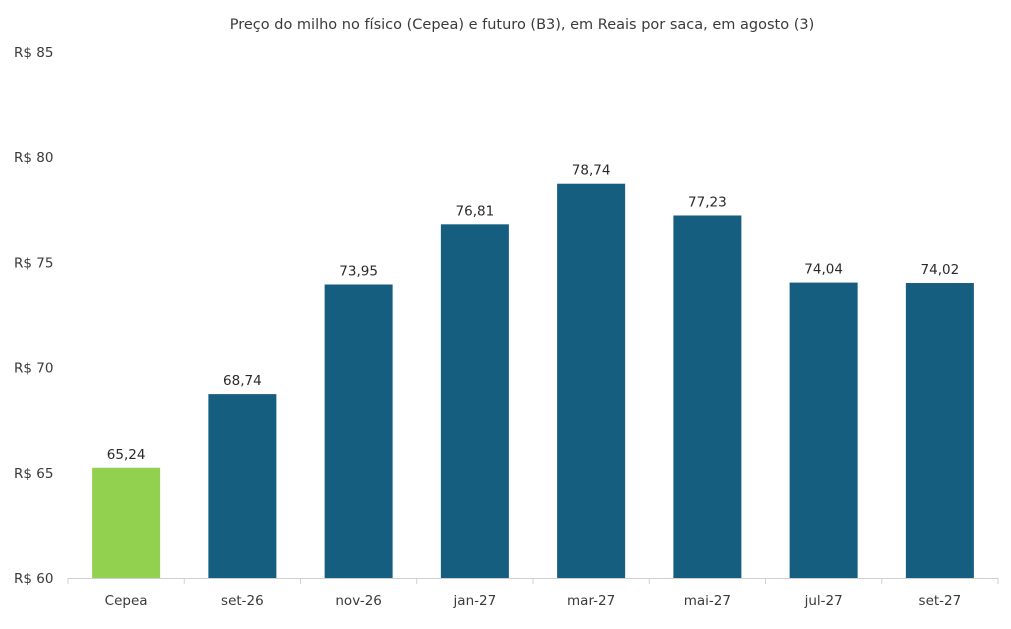  I want to click on y-tick-label: R$ 75, so click(33, 263).